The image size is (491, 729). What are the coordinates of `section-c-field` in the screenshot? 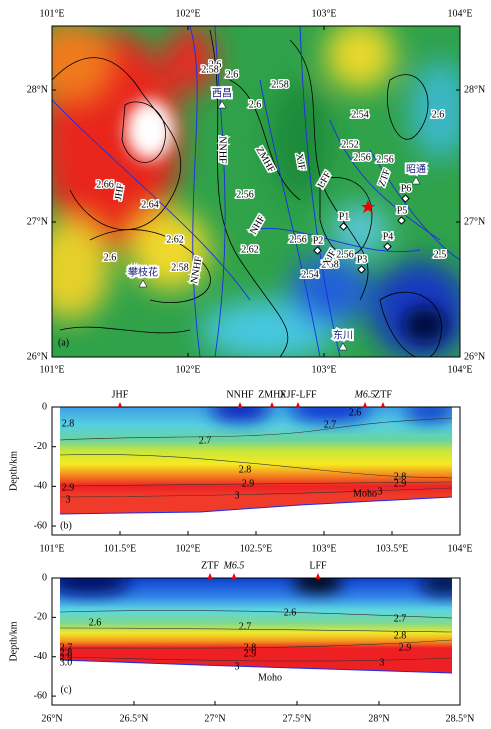 It's located at (256, 641).